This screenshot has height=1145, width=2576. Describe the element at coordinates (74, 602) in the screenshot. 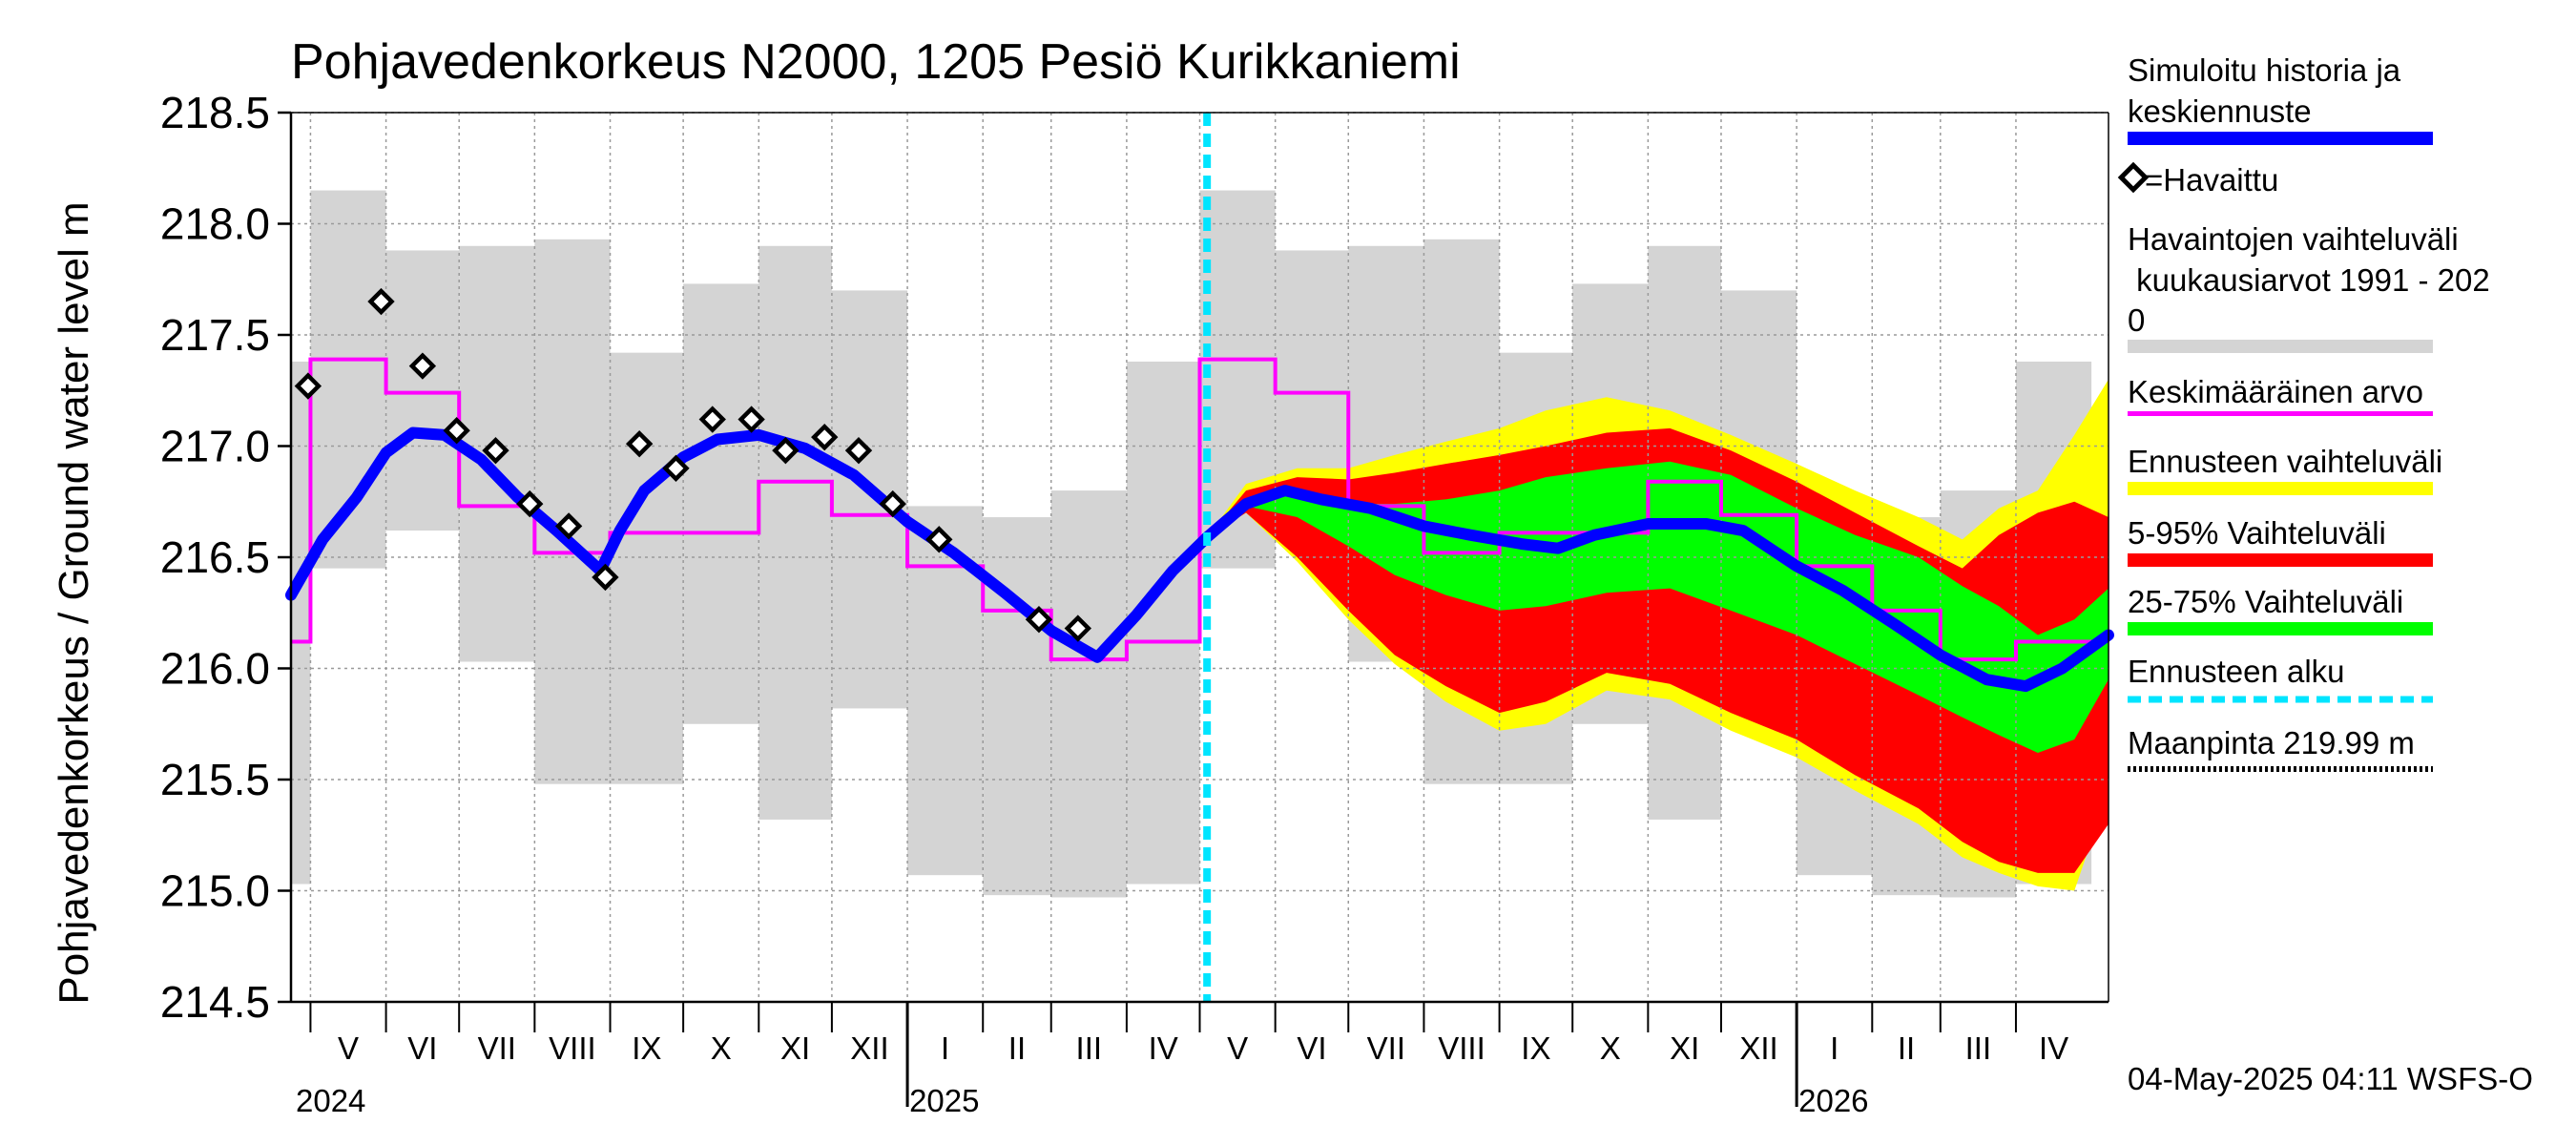

I see `y-axis-label: Pohjavedenkorkeus / Ground water level m` at that location.